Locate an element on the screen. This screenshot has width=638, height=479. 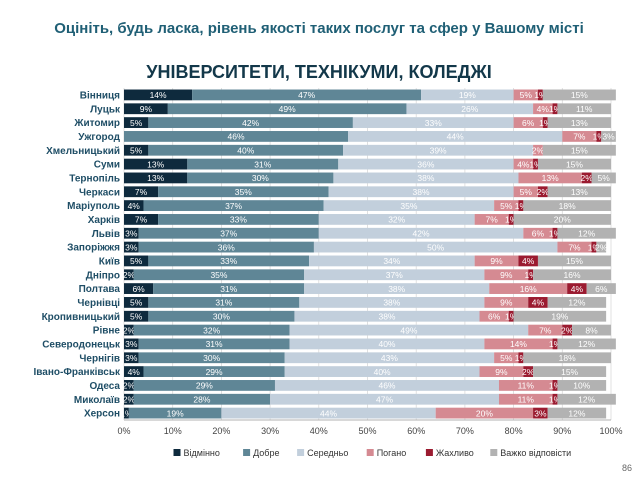
category-label: Дніпро is located at coordinates (103, 275).